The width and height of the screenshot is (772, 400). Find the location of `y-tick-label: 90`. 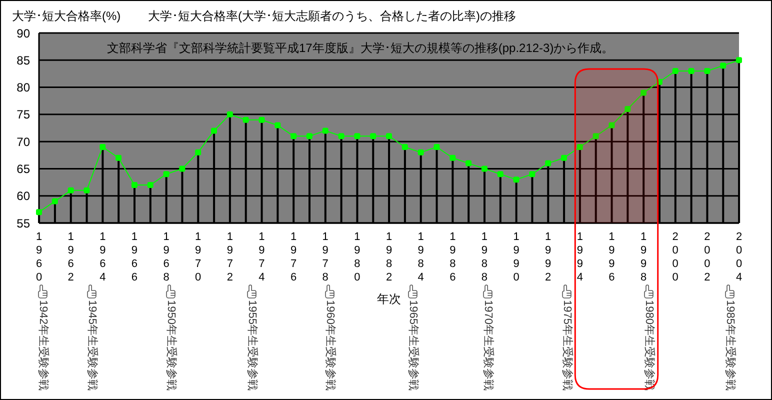

y-tick-label: 90 is located at coordinates (23, 33).